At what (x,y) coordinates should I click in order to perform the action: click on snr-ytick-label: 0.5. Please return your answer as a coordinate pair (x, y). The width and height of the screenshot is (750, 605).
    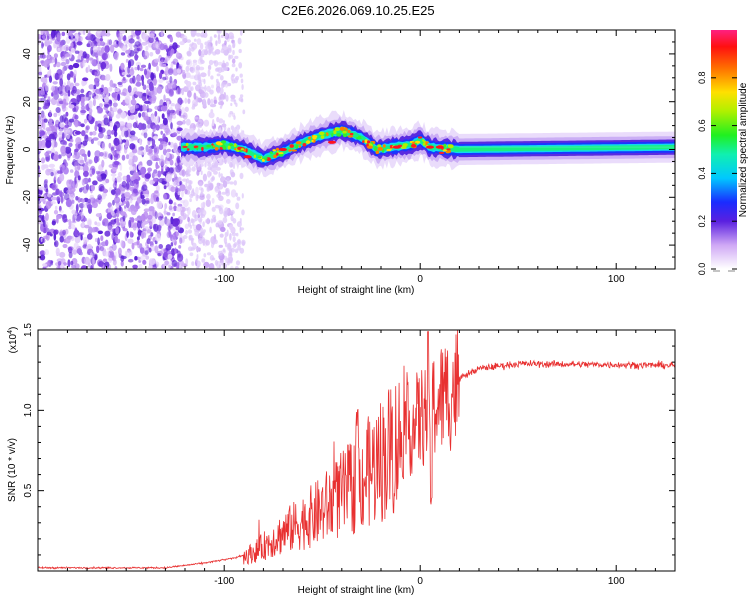
    Looking at the image, I should click on (28, 490).